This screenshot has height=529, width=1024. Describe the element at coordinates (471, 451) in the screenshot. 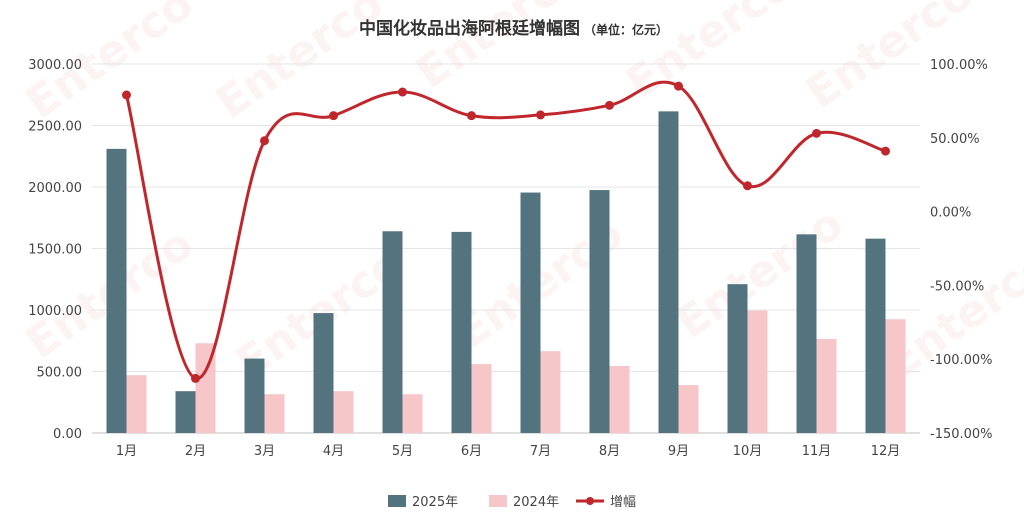

I see `x-tick-label: 6月` at that location.